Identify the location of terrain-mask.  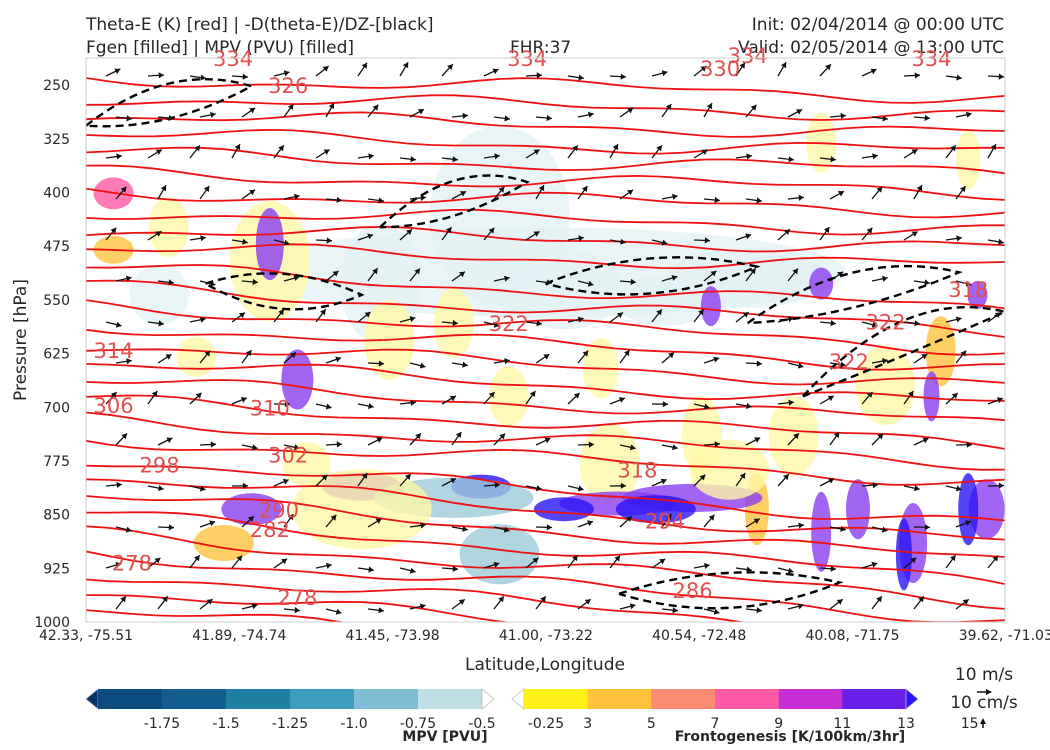
(158, 599).